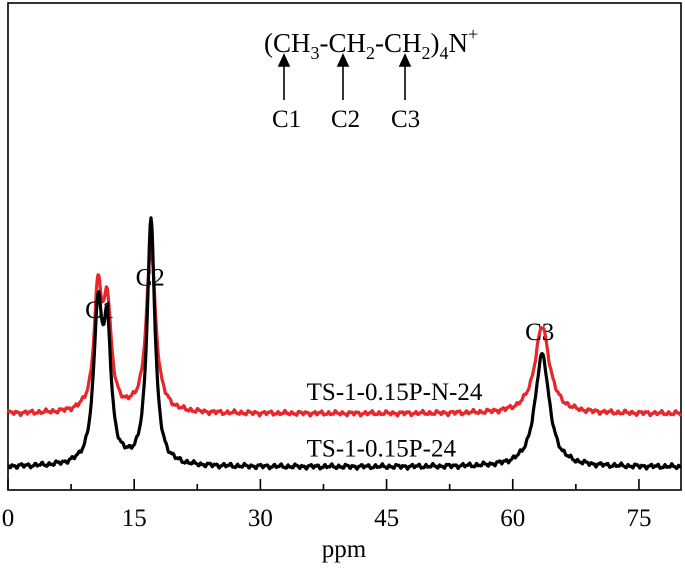 The height and width of the screenshot is (574, 685). I want to click on x-tick-label: 60, so click(512, 518).